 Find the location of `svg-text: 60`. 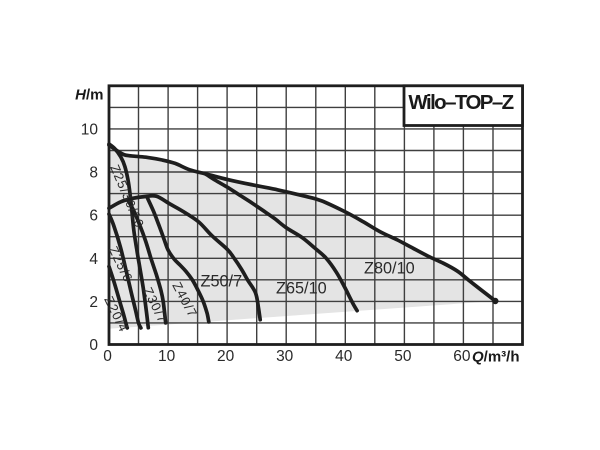

svg-text: 60 is located at coordinates (462, 356).